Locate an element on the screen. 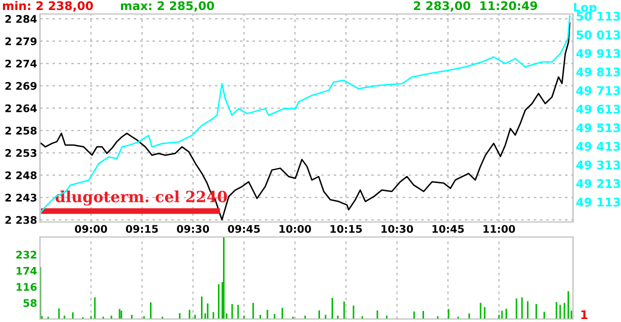 The width and height of the screenshot is (621, 322). y-tick-label: 2 264 is located at coordinates (21, 108).